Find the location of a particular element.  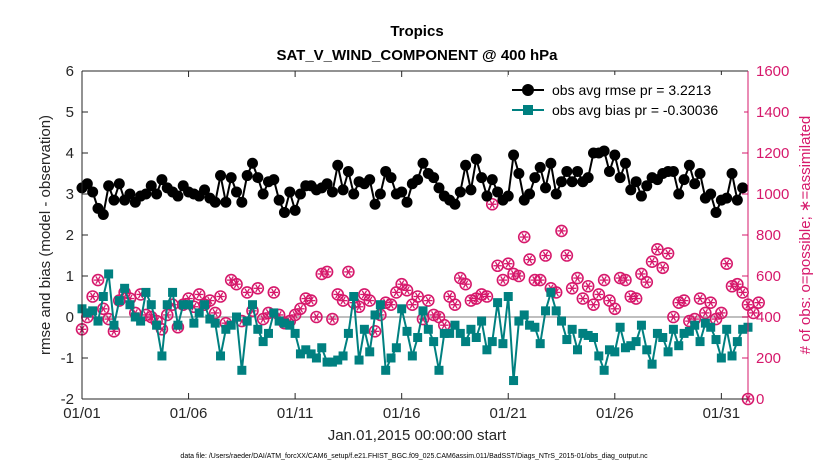

y-right-tick-label: 1000 is located at coordinates (772, 194).